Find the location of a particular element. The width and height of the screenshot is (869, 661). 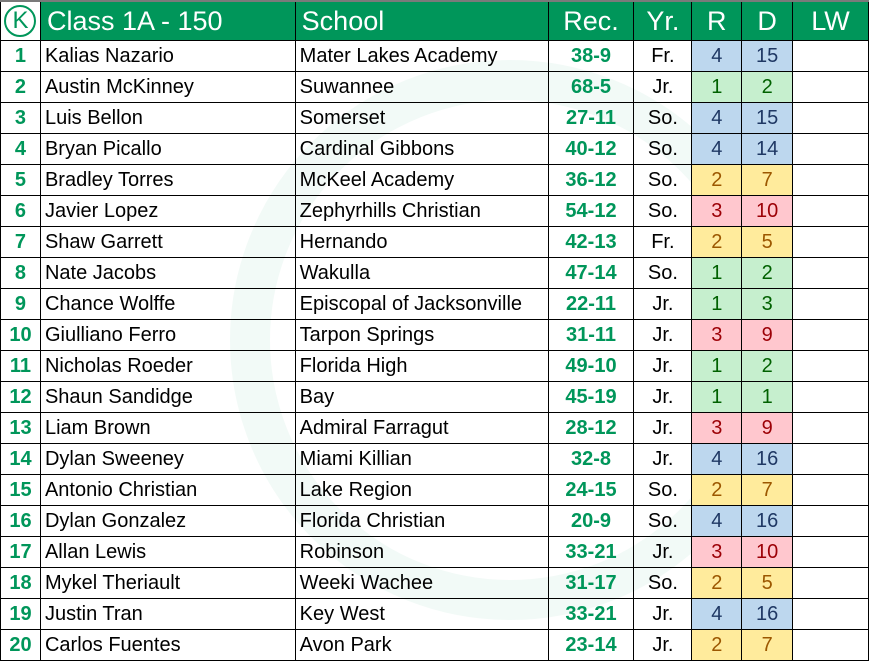

record-cell: 54-12 is located at coordinates (591, 211).